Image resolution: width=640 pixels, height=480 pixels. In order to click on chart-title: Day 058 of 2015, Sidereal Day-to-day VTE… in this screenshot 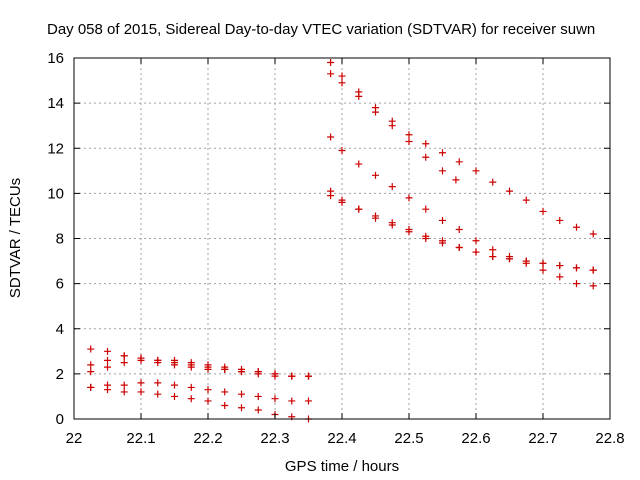, I will do `click(321, 29)`.